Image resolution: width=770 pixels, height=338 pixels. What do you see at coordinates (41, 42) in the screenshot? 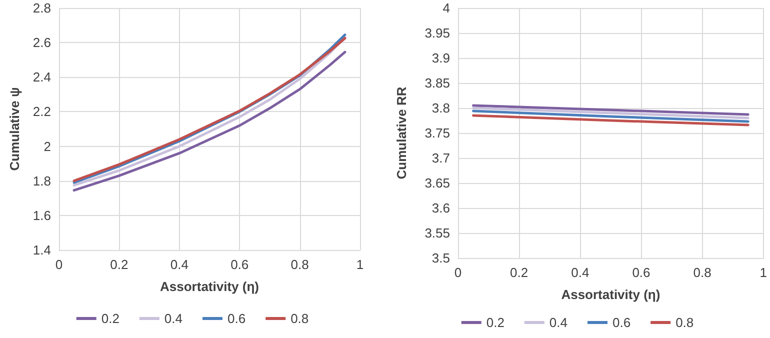
I see `y-tick-label: 2.6` at bounding box center [41, 42].